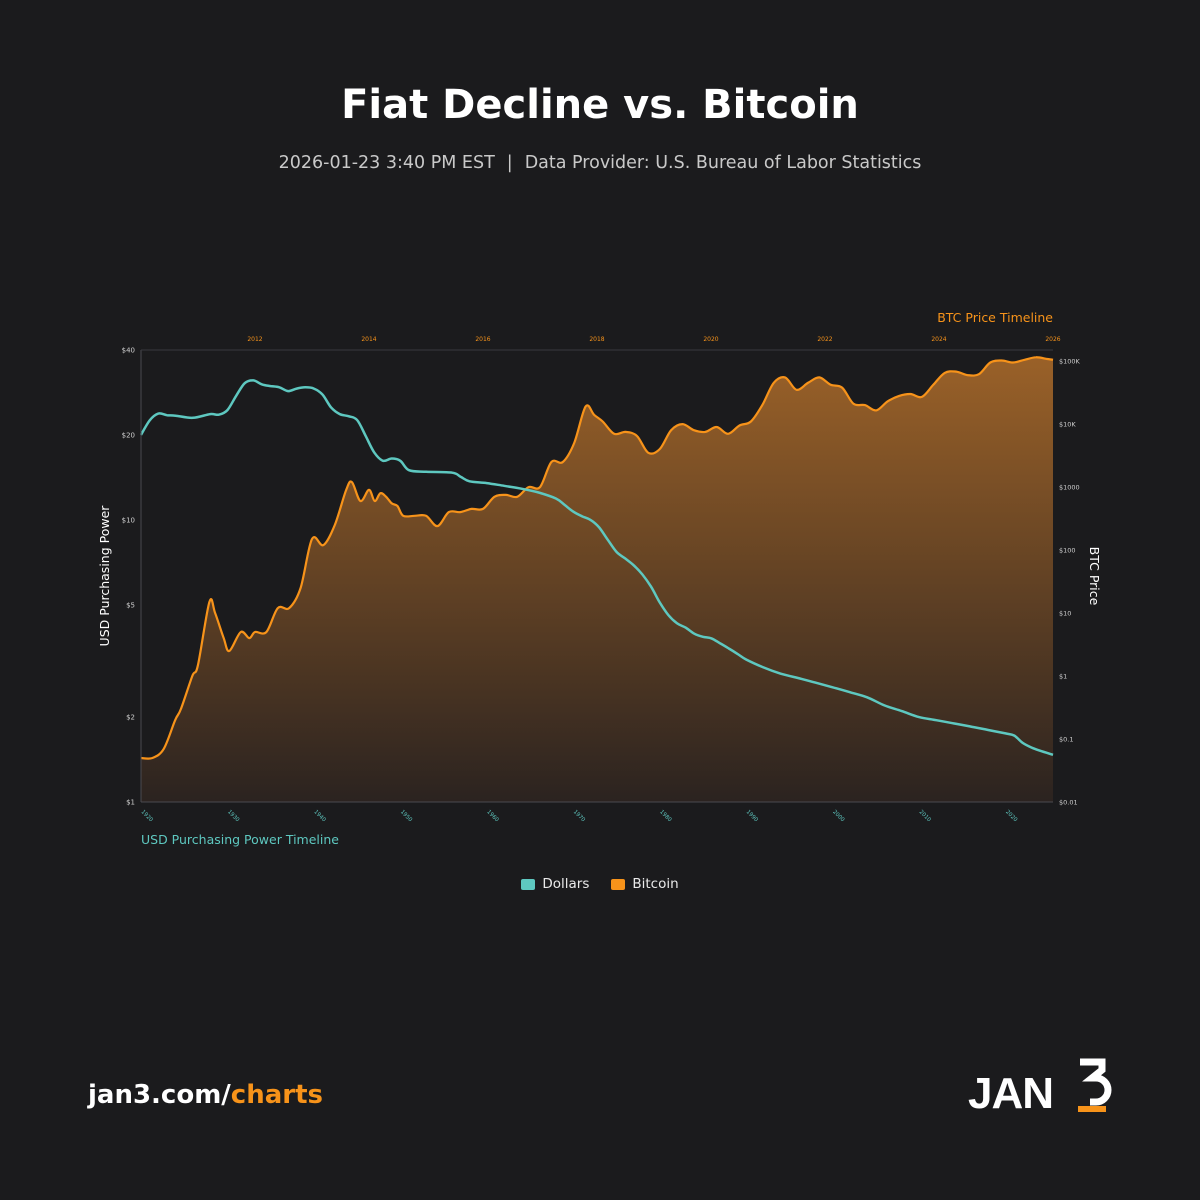 Image resolution: width=1200 pixels, height=1200 pixels. I want to click on legend-item-bitcoin: Bitcoin, so click(645, 884).